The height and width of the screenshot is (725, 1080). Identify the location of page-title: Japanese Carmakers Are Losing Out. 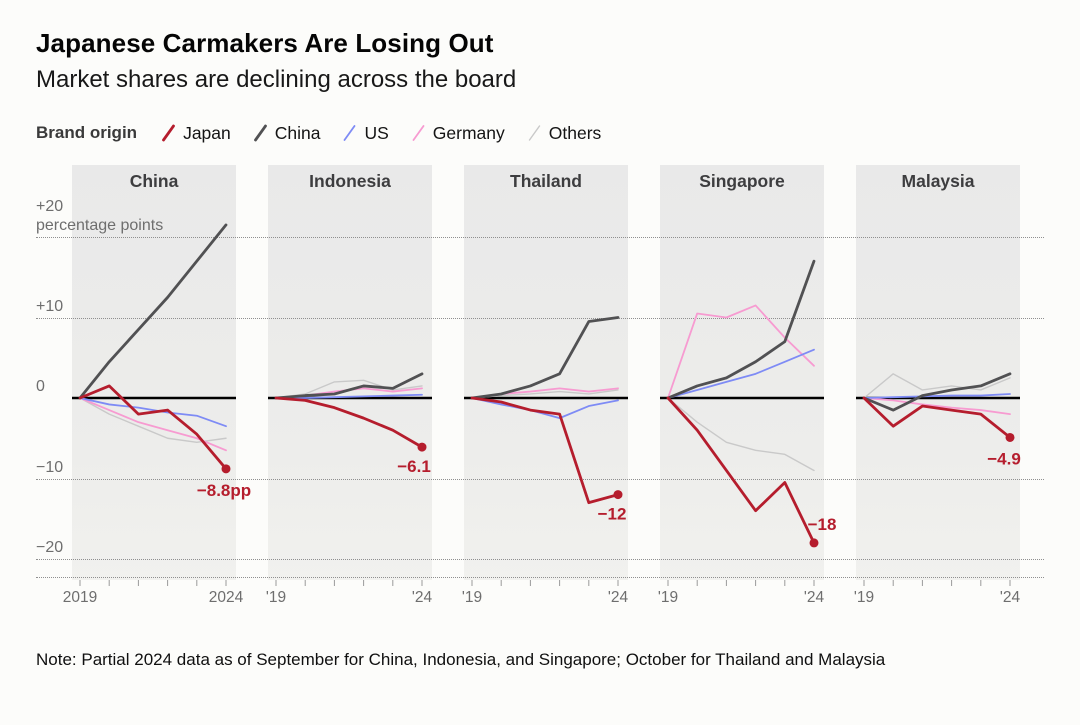
(265, 43).